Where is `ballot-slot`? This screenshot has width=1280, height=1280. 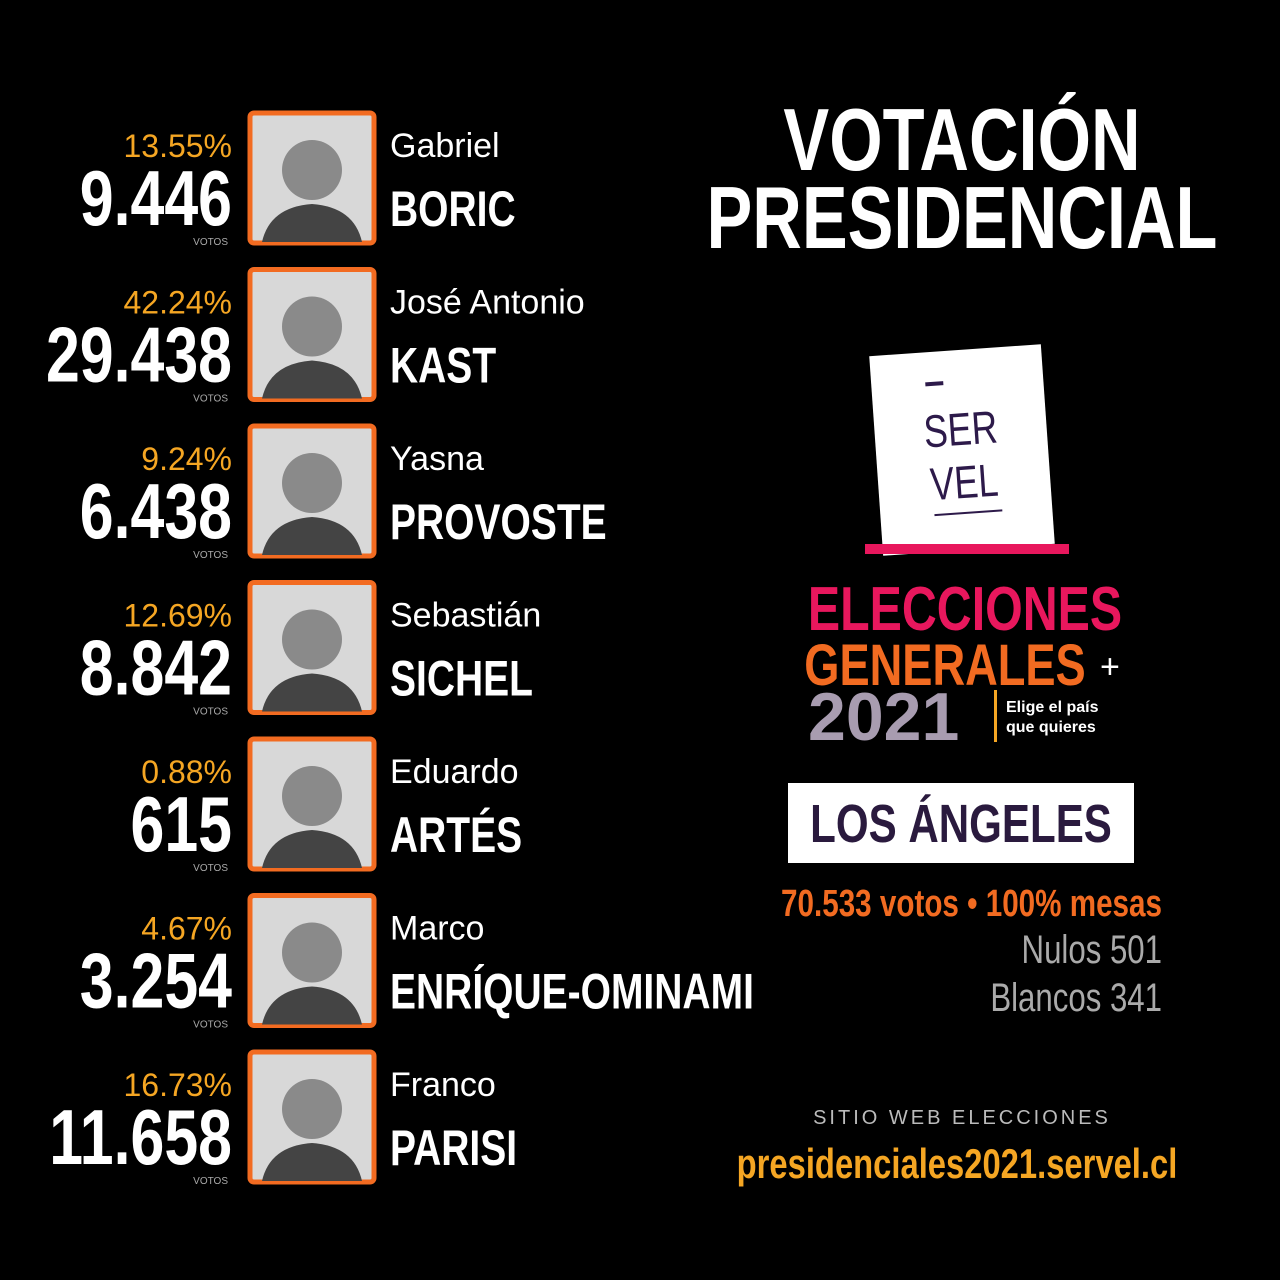 ballot-slot is located at coordinates (967, 549).